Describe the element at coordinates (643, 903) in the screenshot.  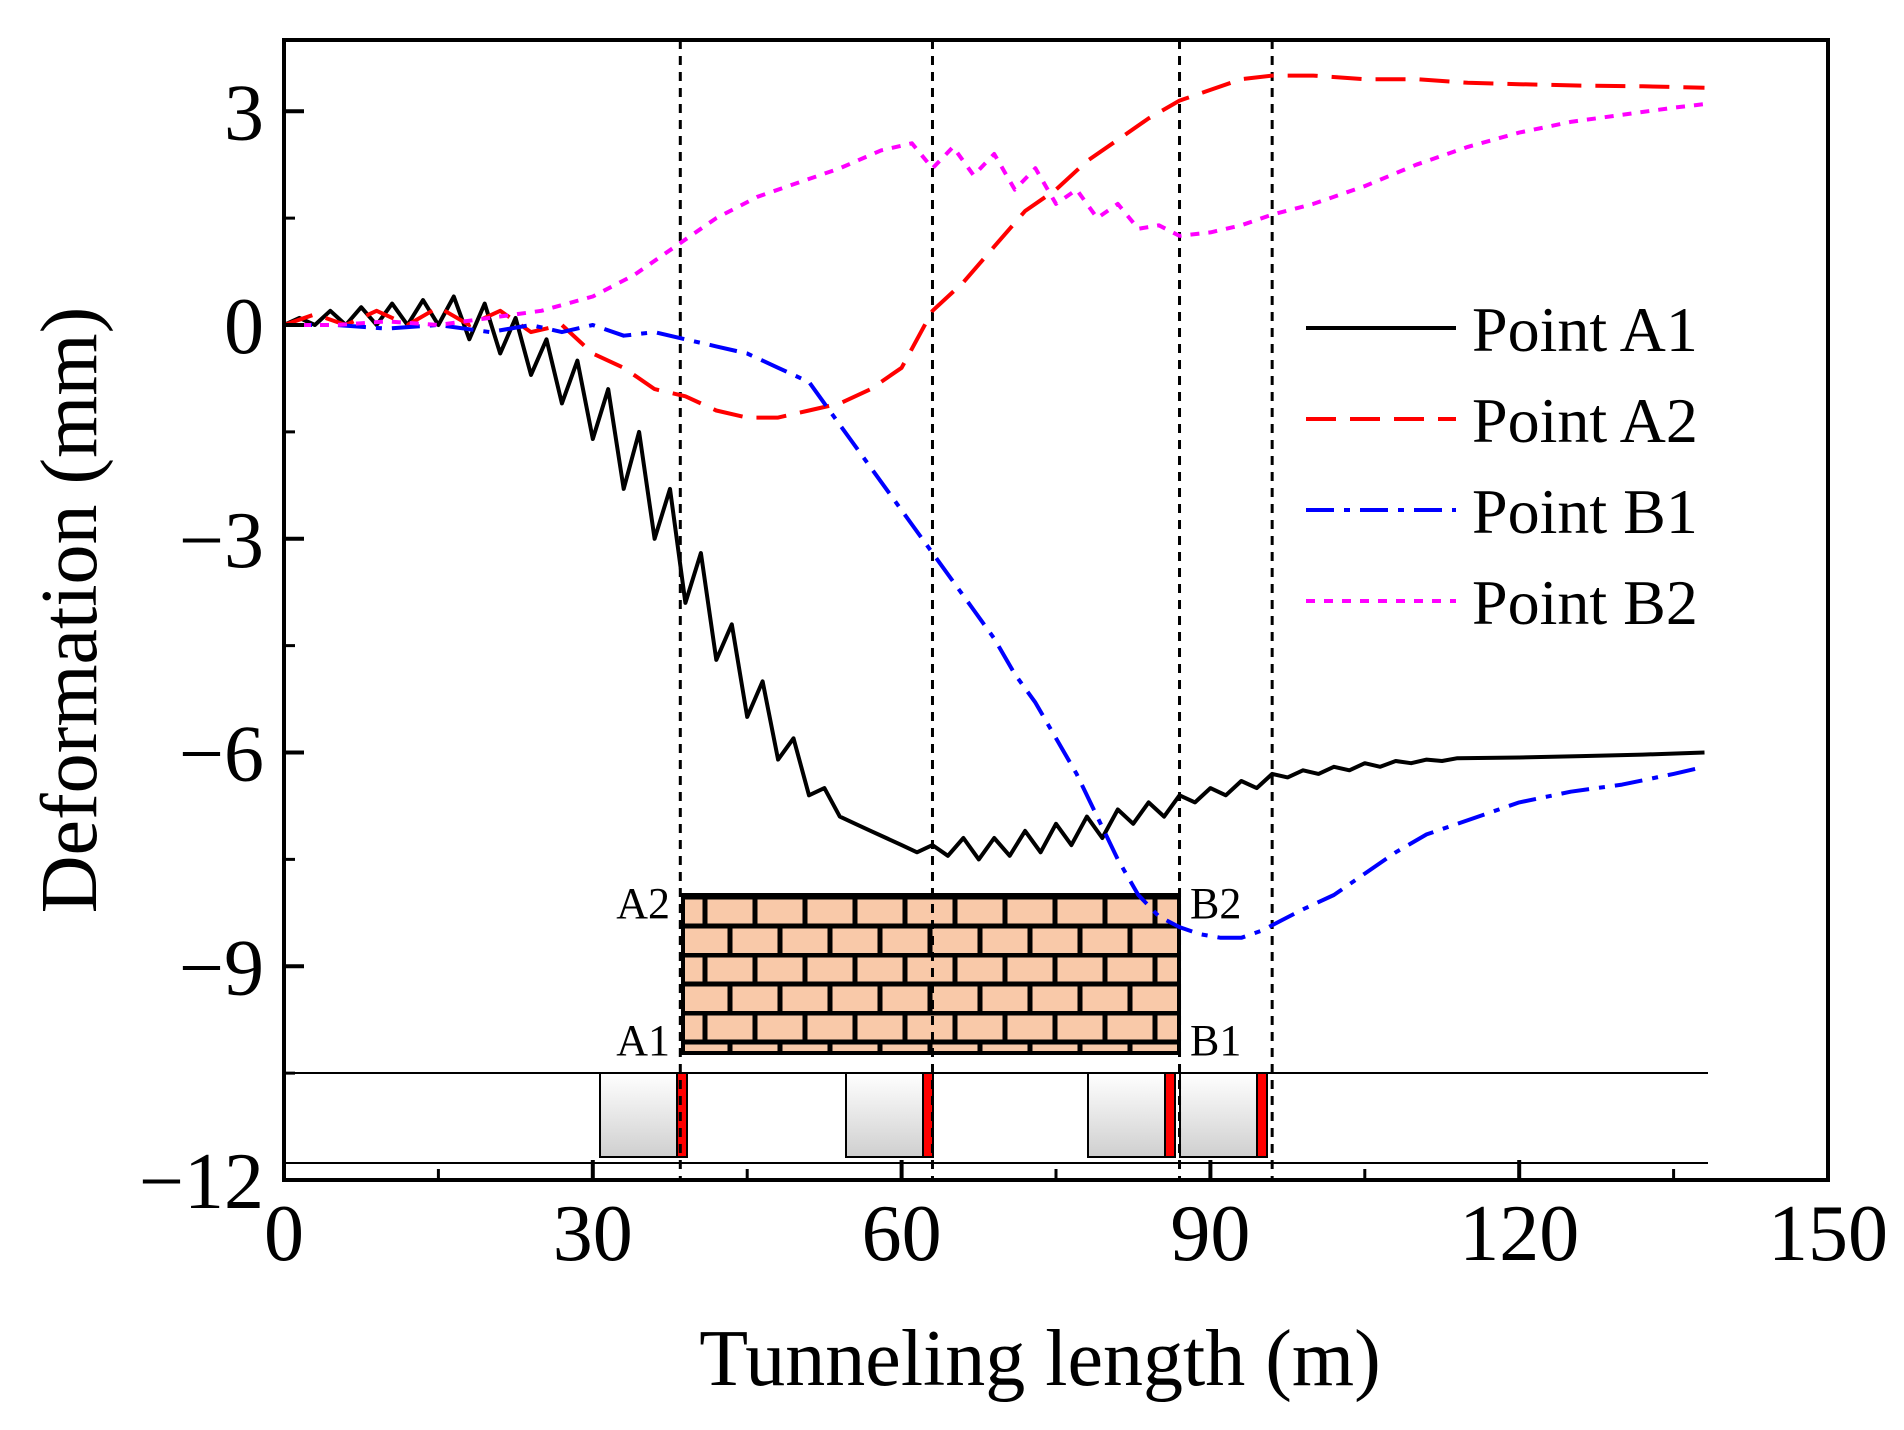
I see `inset-label-a2: A2` at that location.